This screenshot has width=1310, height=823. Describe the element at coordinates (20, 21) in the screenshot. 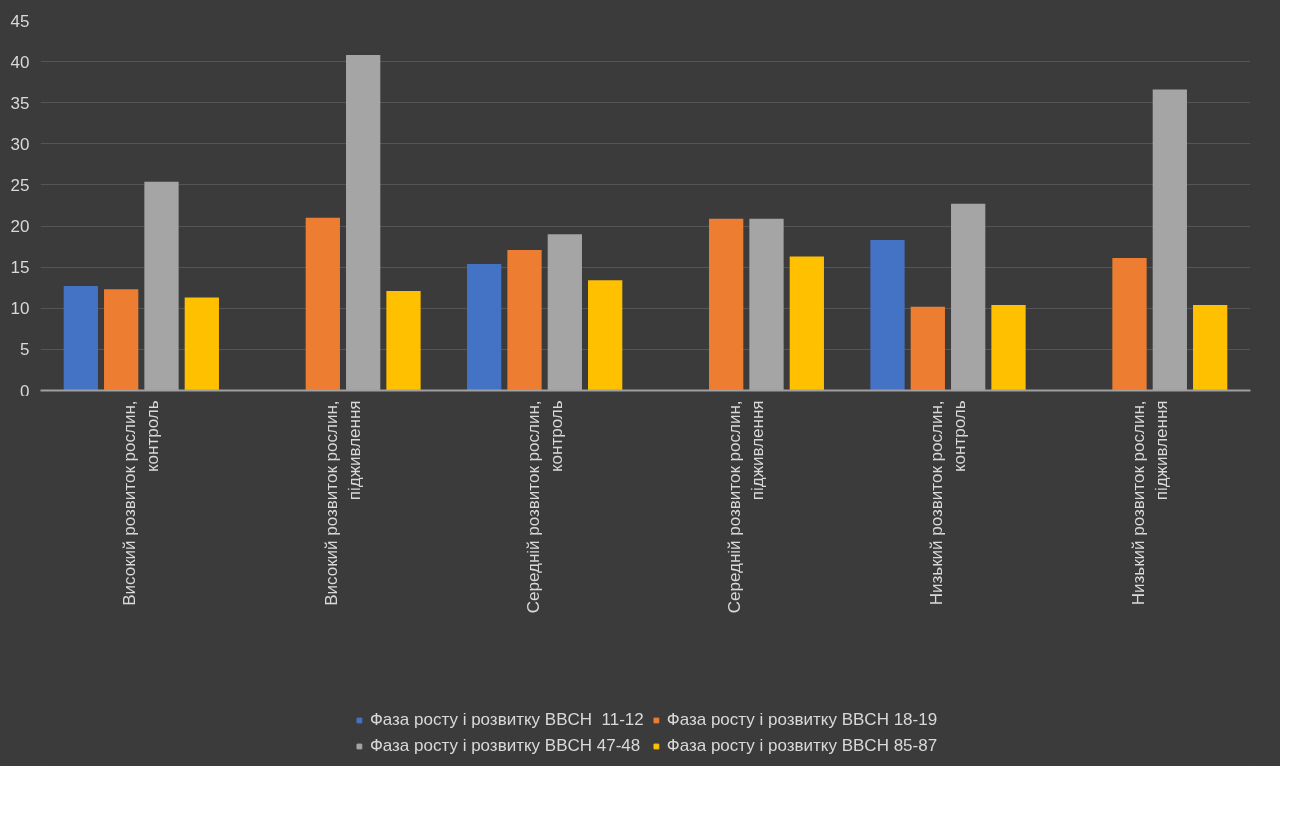

I see `y-tick-label: 45` at that location.